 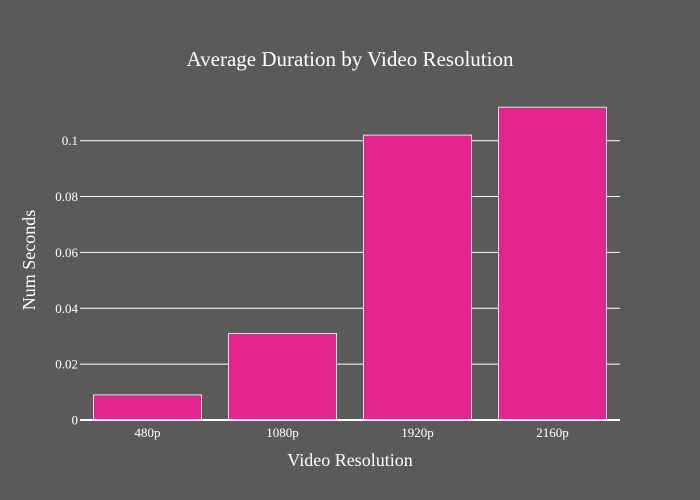 What do you see at coordinates (70, 140) in the screenshot?
I see `y-tick-label: 0.1` at bounding box center [70, 140].